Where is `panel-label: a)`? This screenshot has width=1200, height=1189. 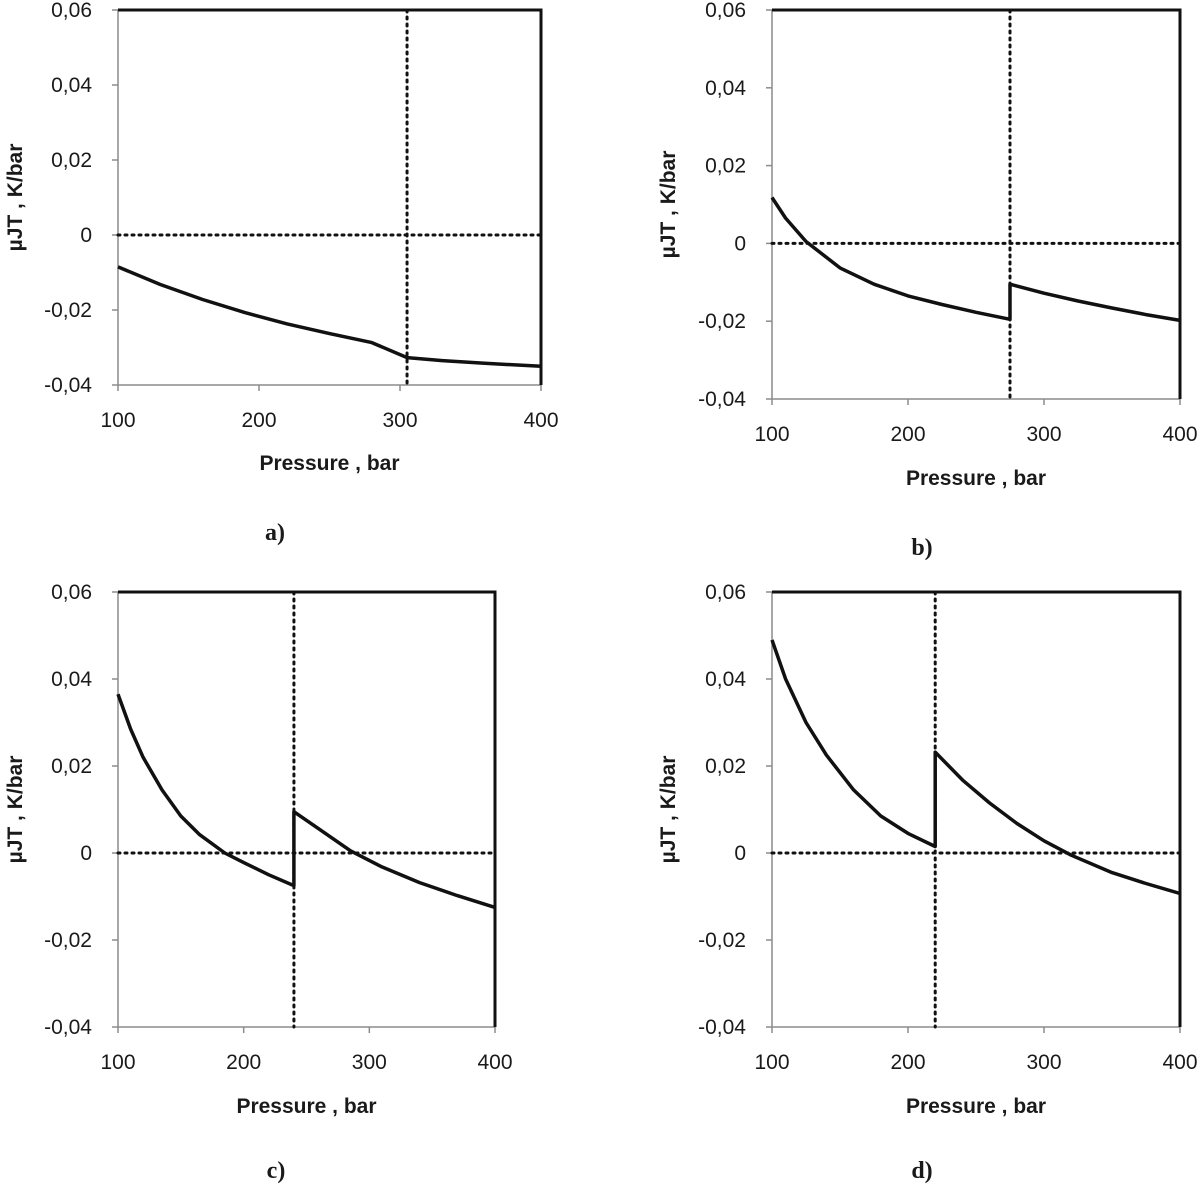
panel-label: a) is located at coordinates (275, 533).